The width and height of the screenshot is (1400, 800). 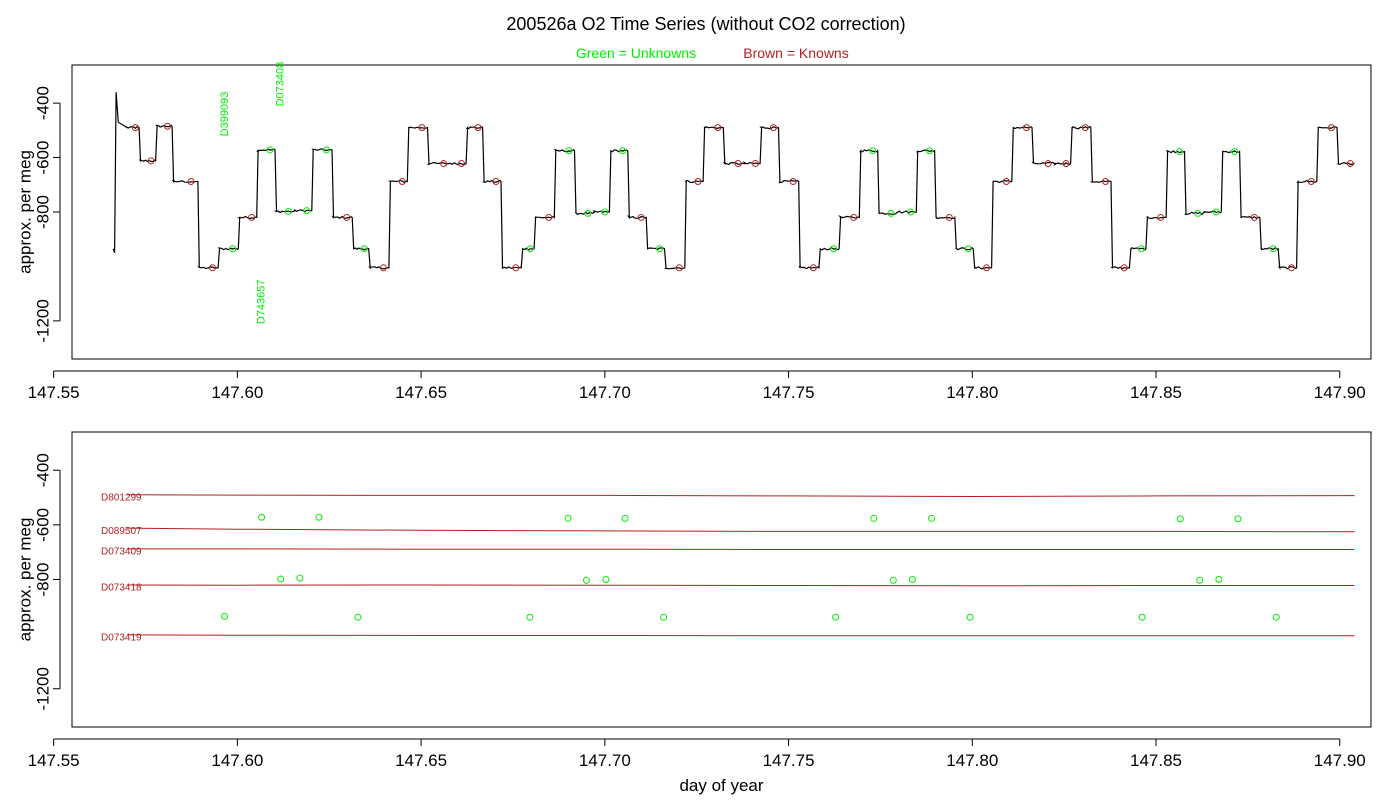 I want to click on top-y-tick-label: -1200, so click(x=42, y=320).